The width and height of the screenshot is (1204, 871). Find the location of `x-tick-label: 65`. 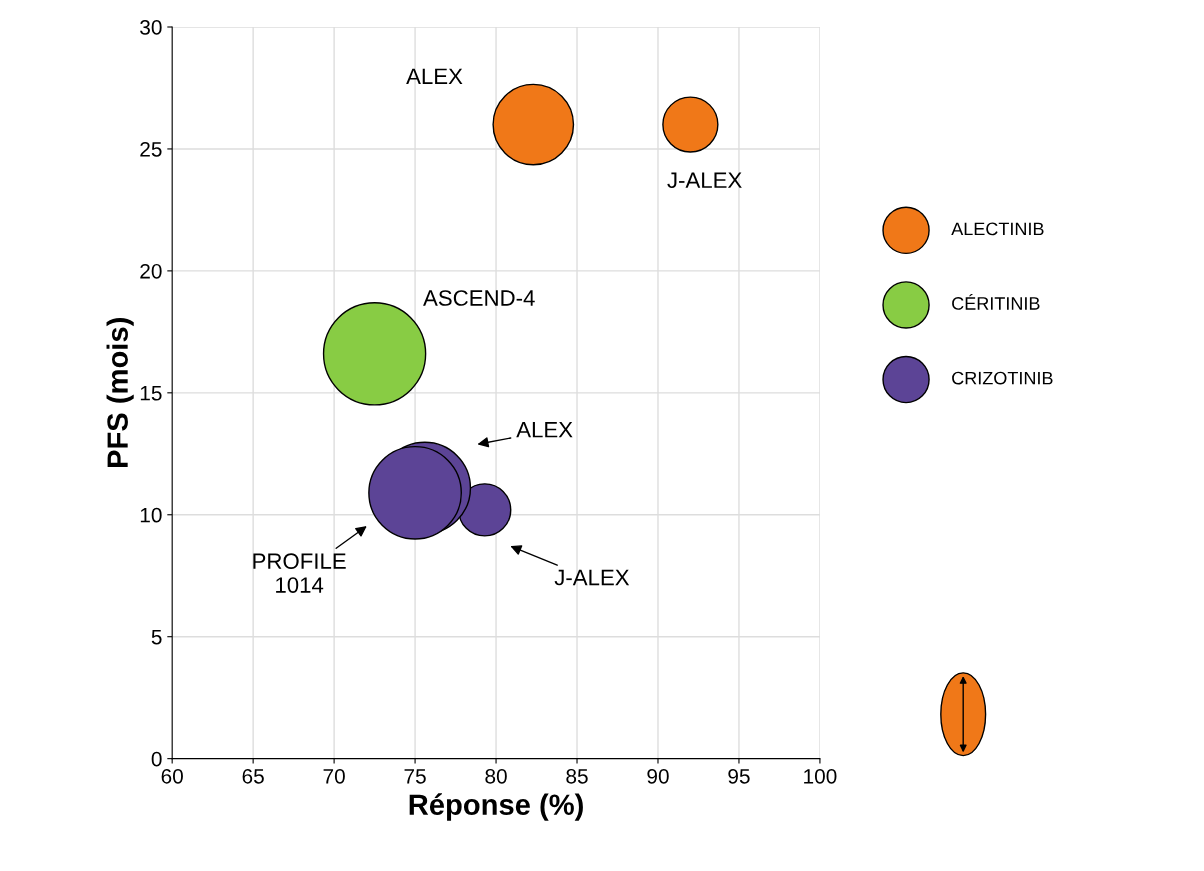

x-tick-label: 65 is located at coordinates (253, 776).